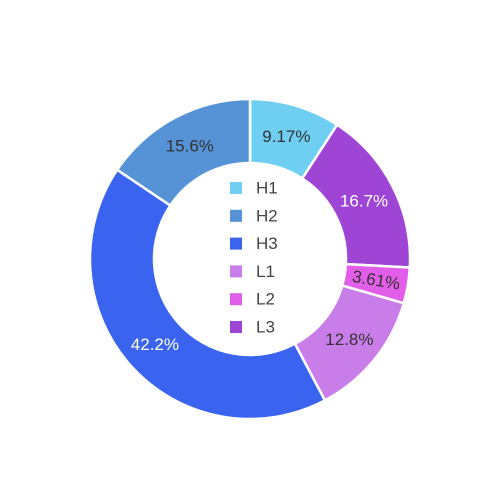 This screenshot has height=500, width=500. What do you see at coordinates (236, 243) in the screenshot?
I see `legend-swatch-h3` at bounding box center [236, 243].